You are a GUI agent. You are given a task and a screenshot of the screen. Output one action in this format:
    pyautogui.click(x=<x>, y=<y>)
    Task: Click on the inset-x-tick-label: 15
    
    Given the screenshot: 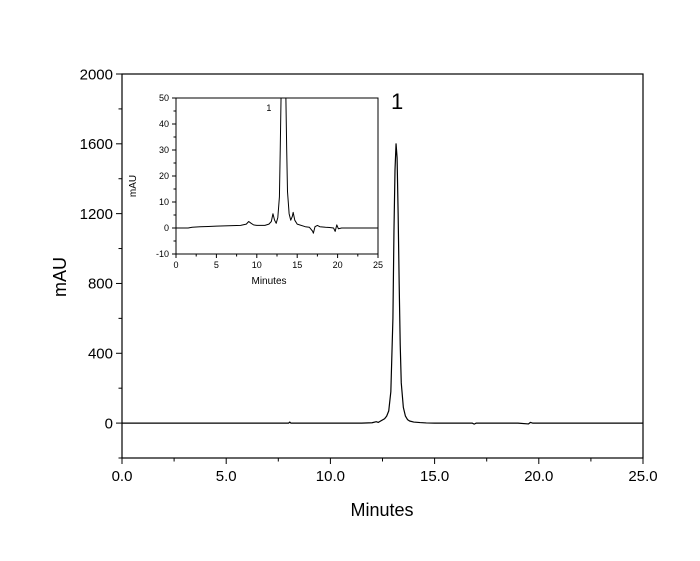 What is the action you would take?
    pyautogui.click(x=297, y=265)
    